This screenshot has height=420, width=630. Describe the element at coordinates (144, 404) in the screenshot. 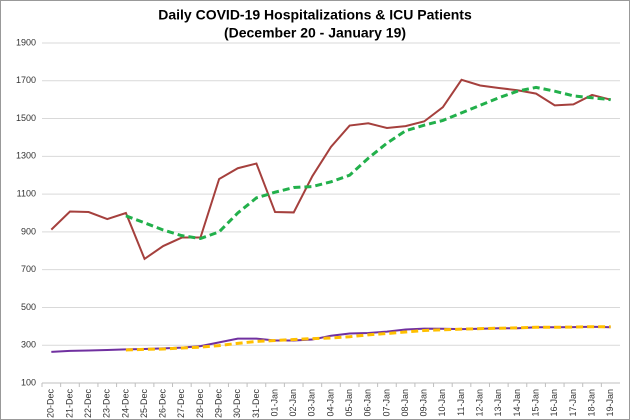

I see `x-tick-label: 25-Dec` at that location.